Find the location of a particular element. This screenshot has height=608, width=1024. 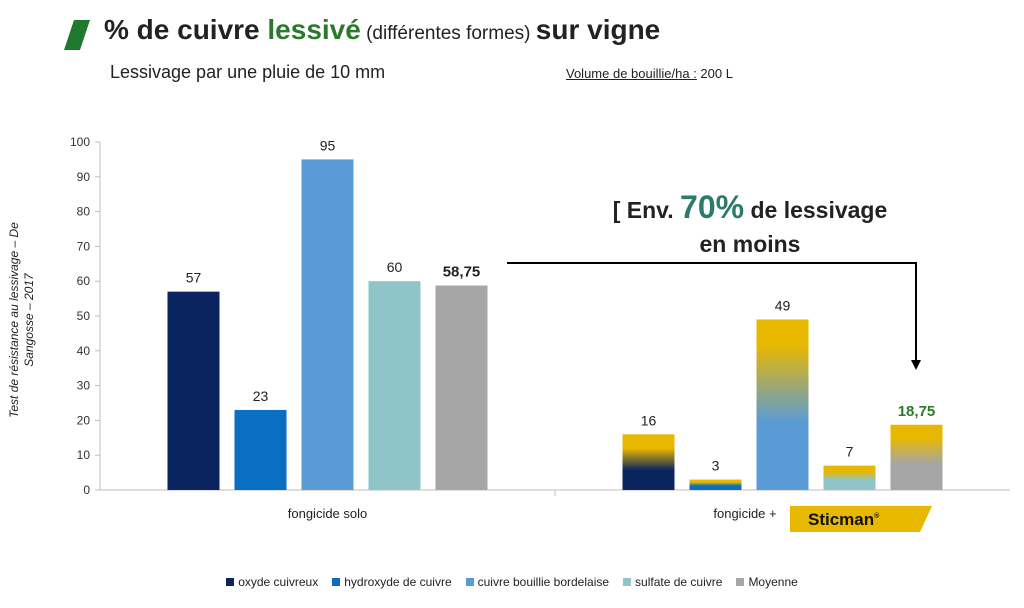

y-tick-label: 100 is located at coordinates (80, 142).